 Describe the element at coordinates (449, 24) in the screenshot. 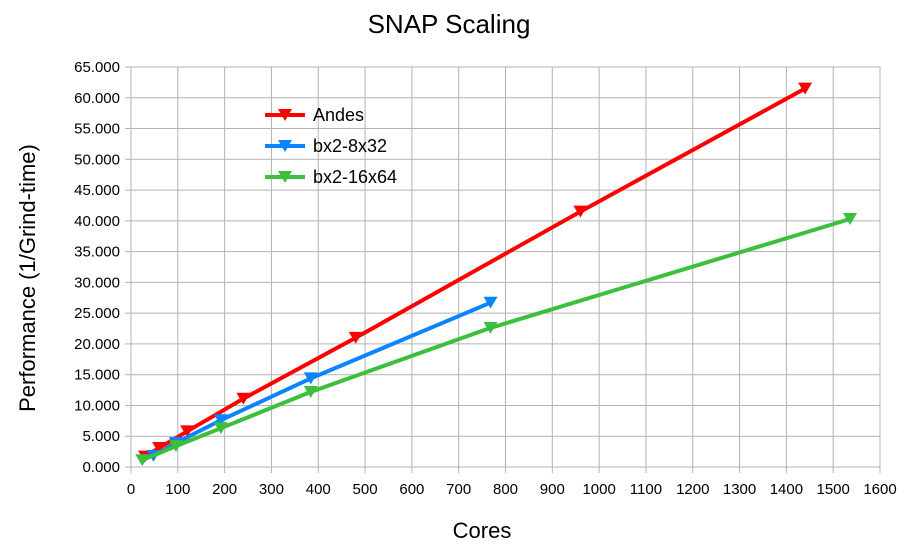

I see `chart-title: SNAP Scaling` at that location.